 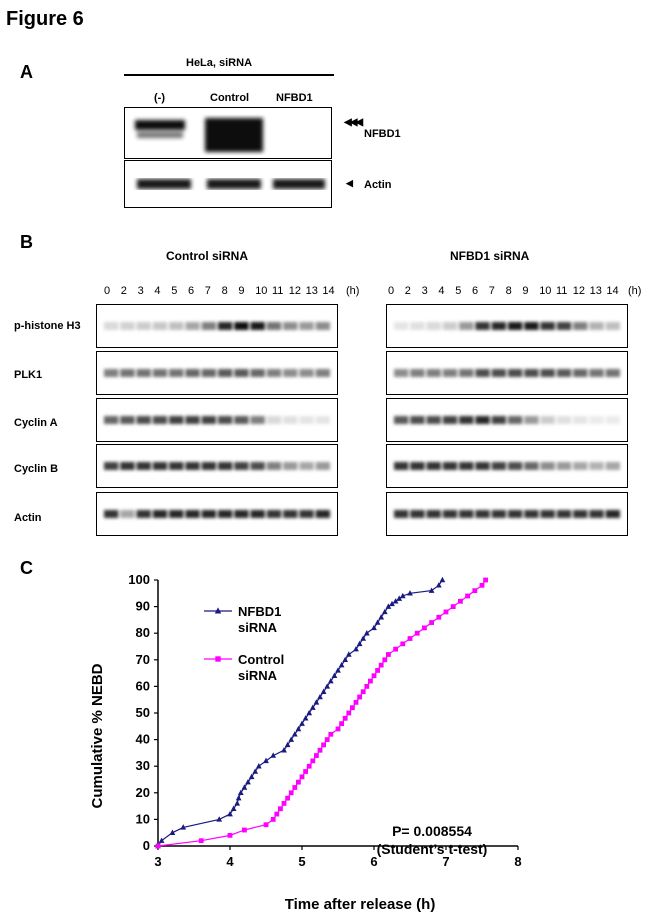 What do you see at coordinates (143, 712) in the screenshot?
I see `y-tick-label: 50` at bounding box center [143, 712].